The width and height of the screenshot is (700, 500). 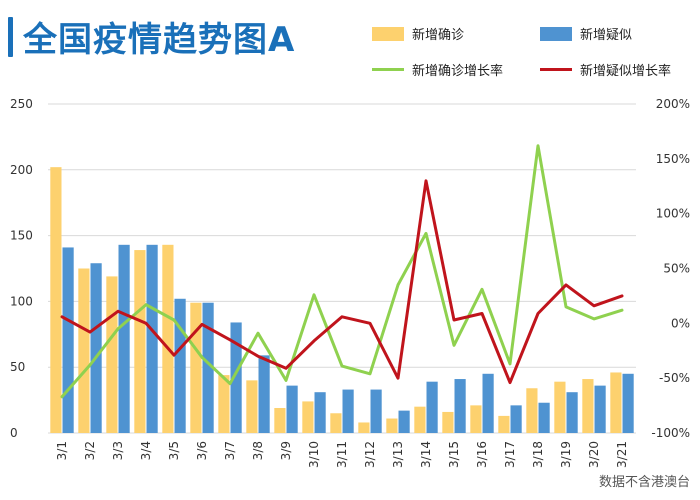 What do you see at coordinates (21, 104) in the screenshot?
I see `y-left-tick-label: 250` at bounding box center [21, 104].